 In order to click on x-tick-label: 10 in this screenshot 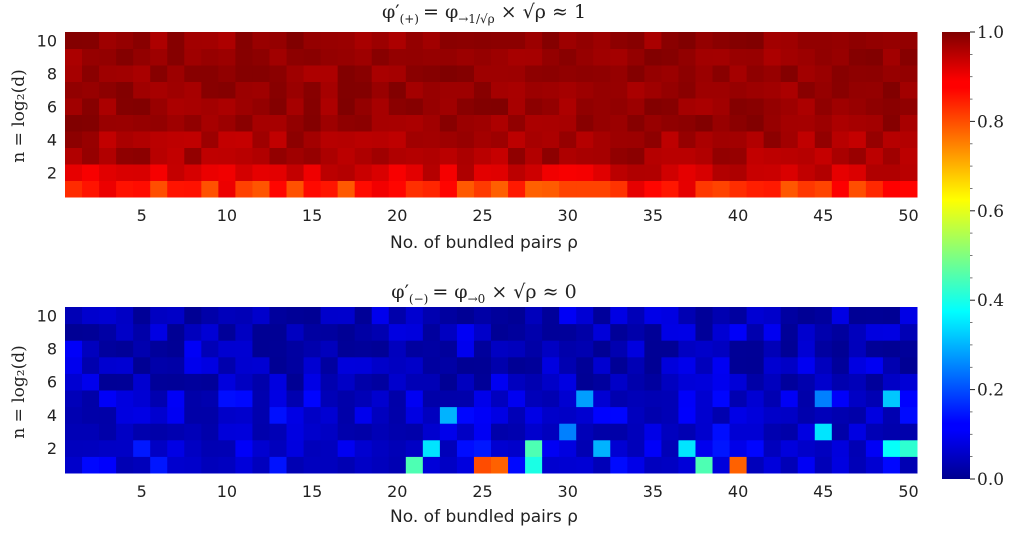, I will do `click(227, 491)`.